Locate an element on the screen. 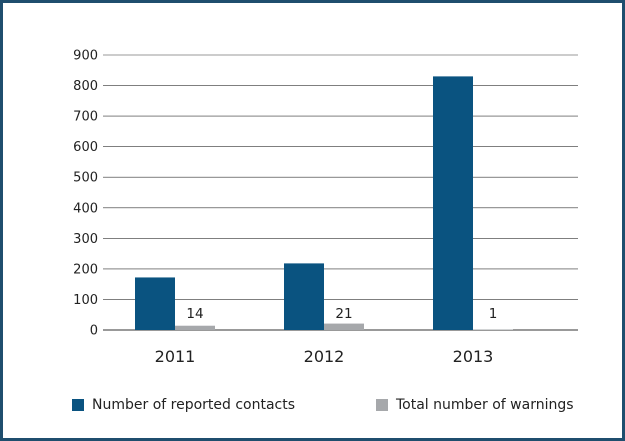  y-tick-label: 900 is located at coordinates (85, 56).